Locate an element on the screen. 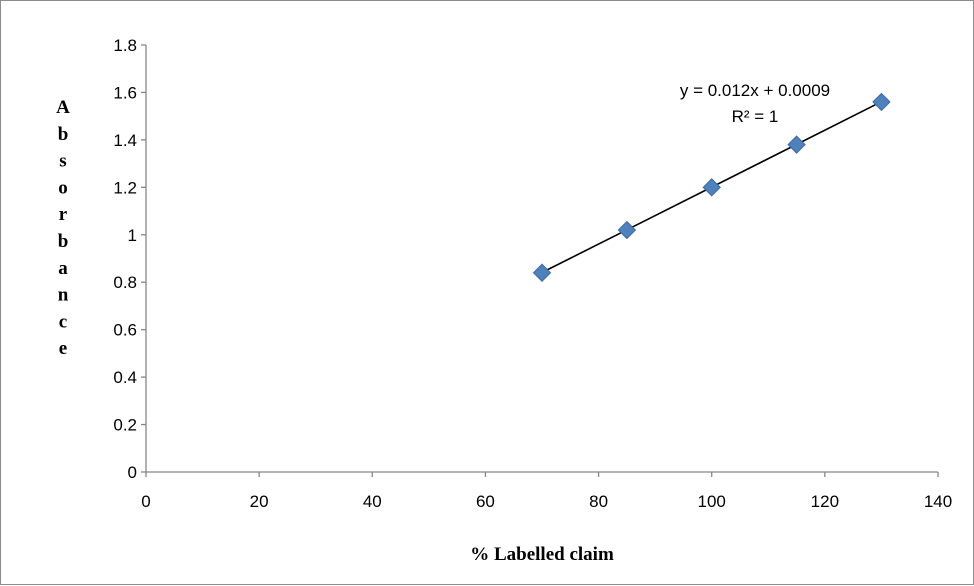 The width and height of the screenshot is (974, 586). y-tick-label: 0.4 is located at coordinates (125, 377).